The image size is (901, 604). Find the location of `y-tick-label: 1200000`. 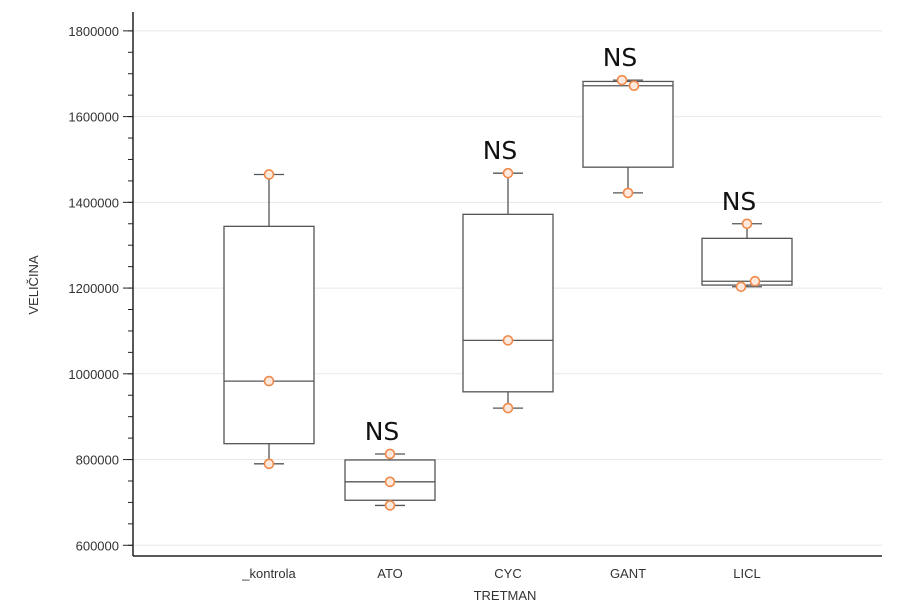

y-tick-label: 1200000 is located at coordinates (93, 288).